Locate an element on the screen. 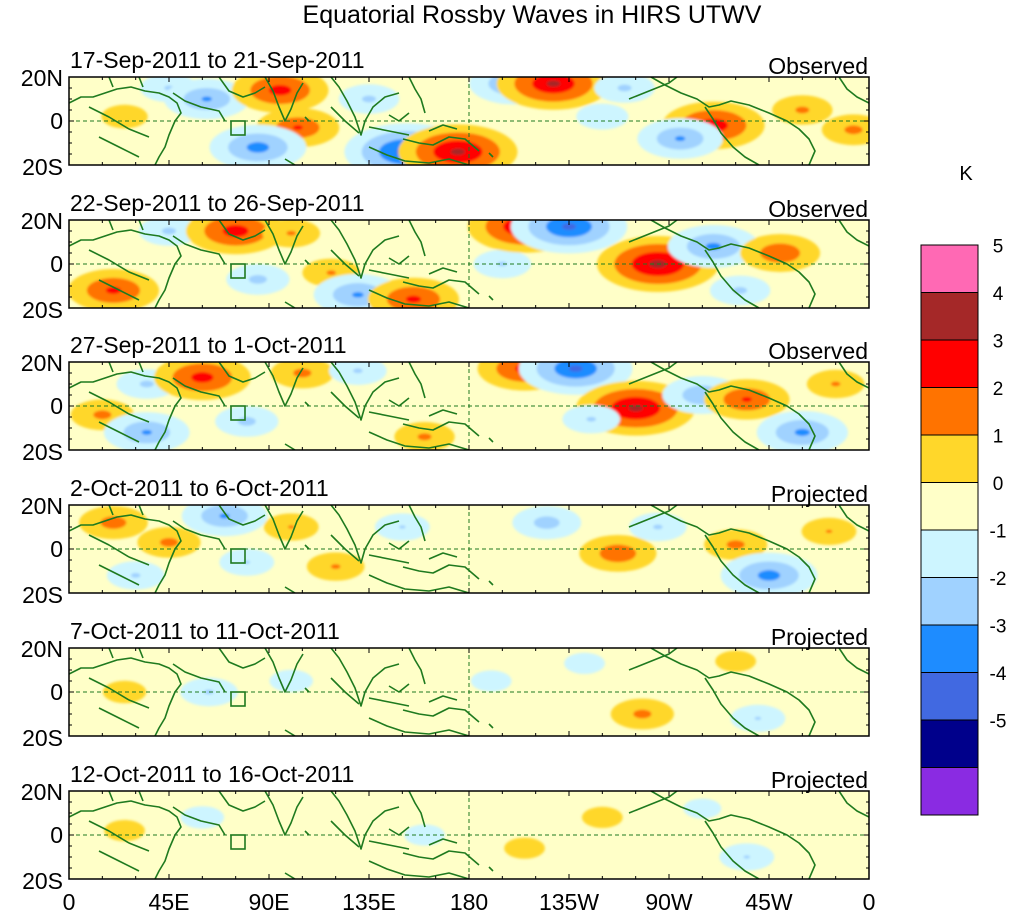 This screenshot has height=924, width=1015. colorbar-label: -5 is located at coordinates (998, 722).